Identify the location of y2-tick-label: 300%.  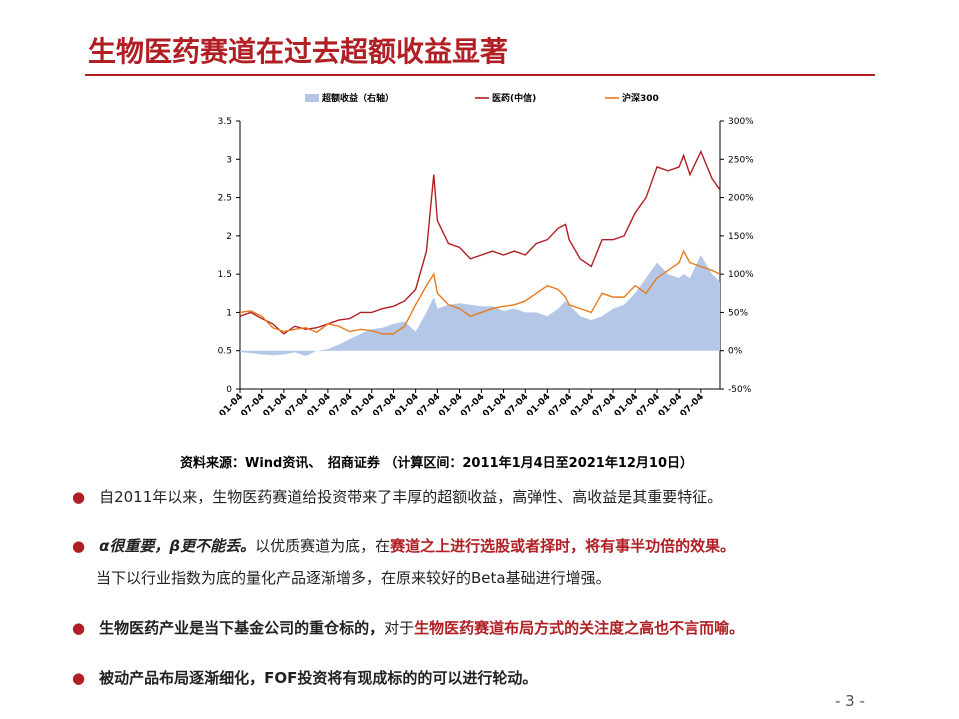
(741, 122).